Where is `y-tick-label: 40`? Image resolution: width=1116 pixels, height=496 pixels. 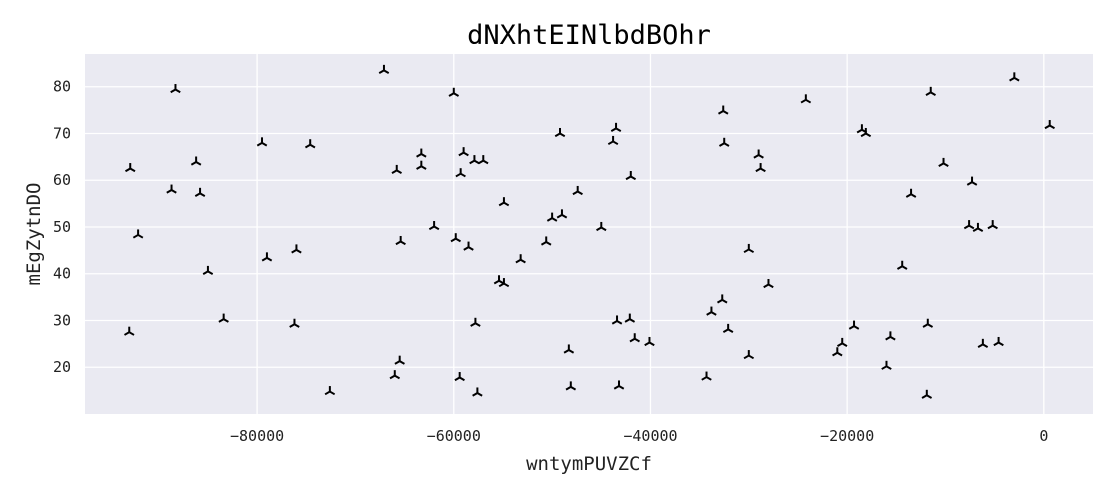
y-tick-label: 40 is located at coordinates (62, 274).